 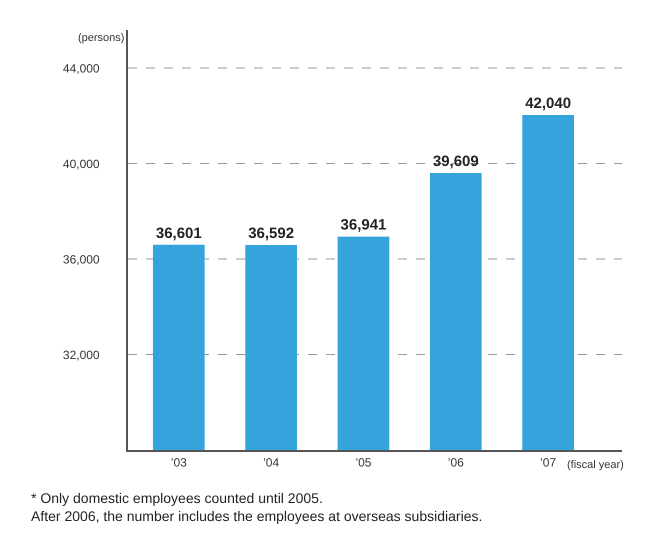 I want to click on data-label: 42,040, so click(x=548, y=103).